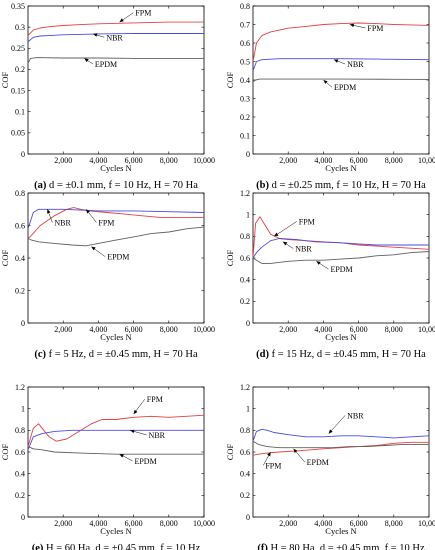  I want to click on caption-text: f = 15 Hz, d = ±0.45 mm, H = 70 Ha, so click(347, 354).